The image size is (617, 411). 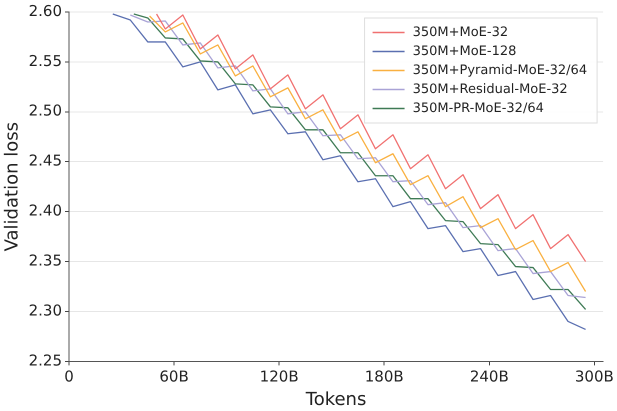 I want to click on legend-label: 350M+Pyramid-MoE-32/64, so click(x=500, y=70).